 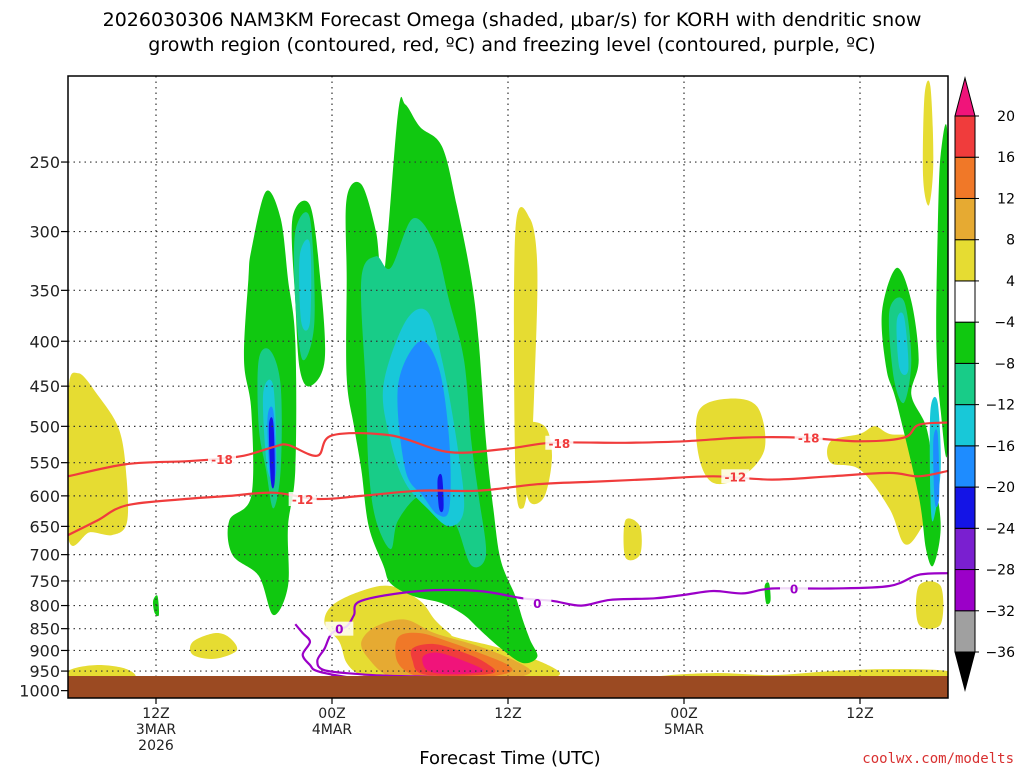 I want to click on contour-label--18-1: -18, so click(x=559, y=444).